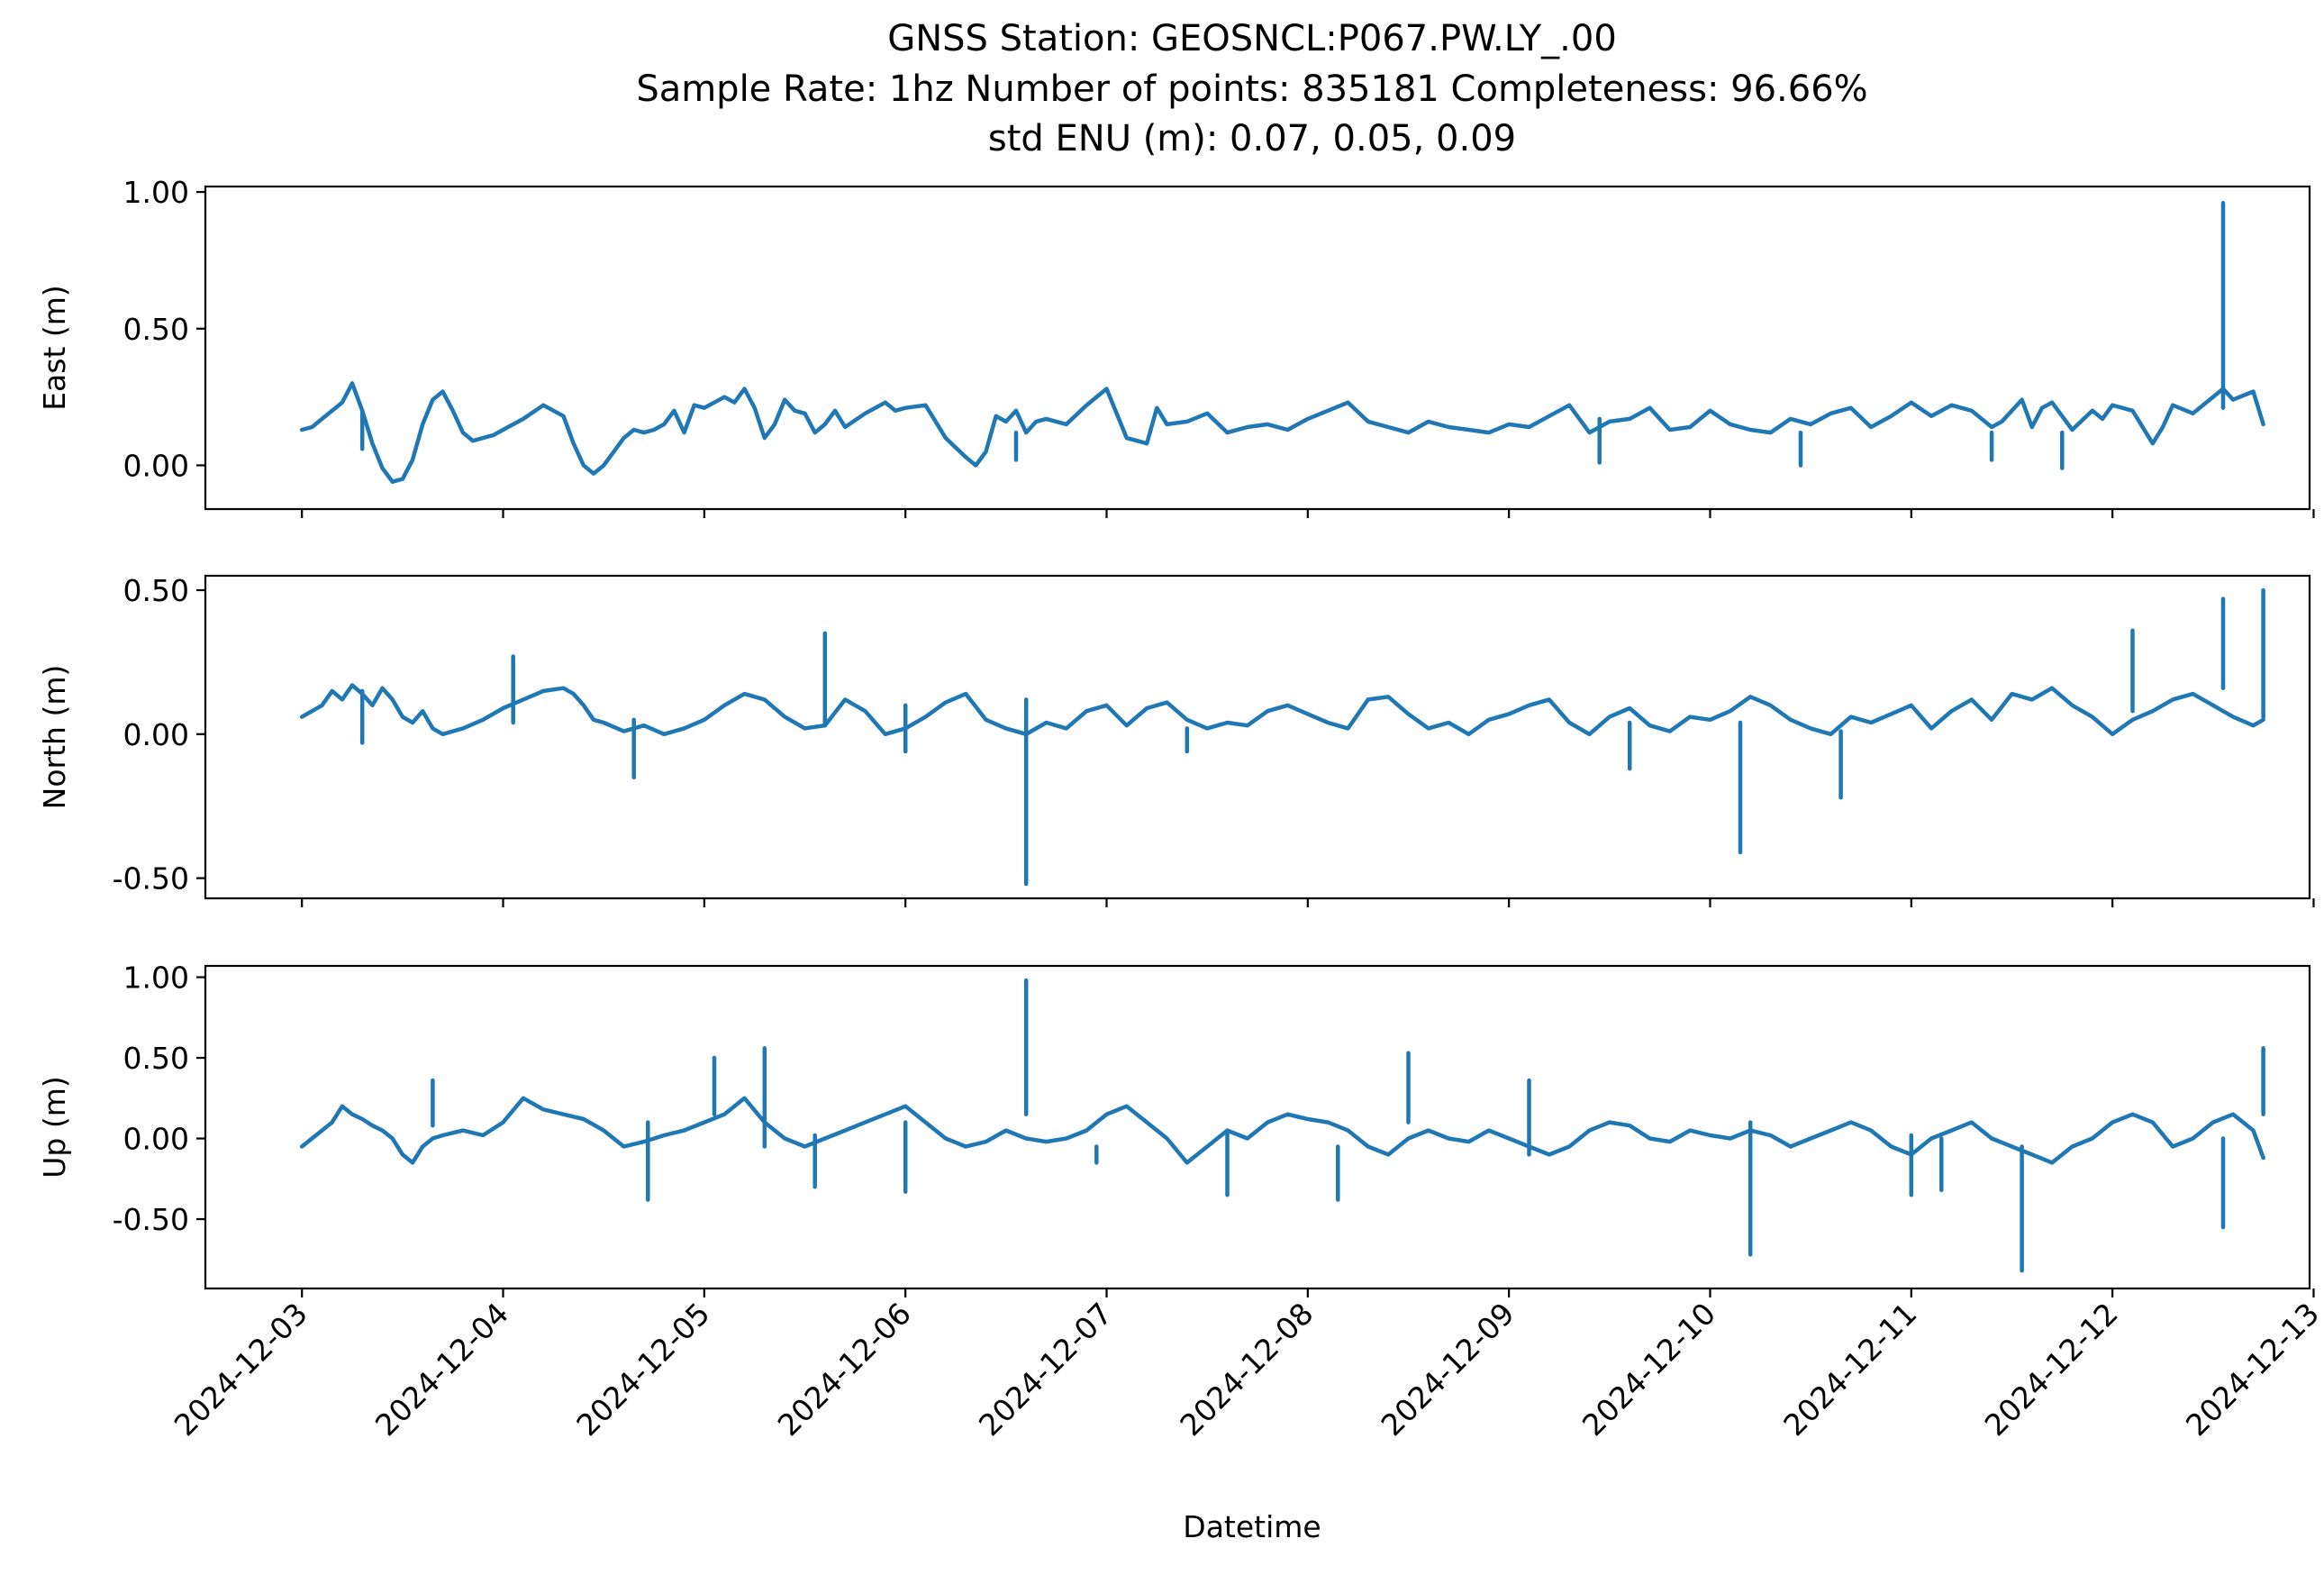  Describe the element at coordinates (2252, 1369) in the screenshot. I see `x-tick-label: 2024-12-13` at that location.